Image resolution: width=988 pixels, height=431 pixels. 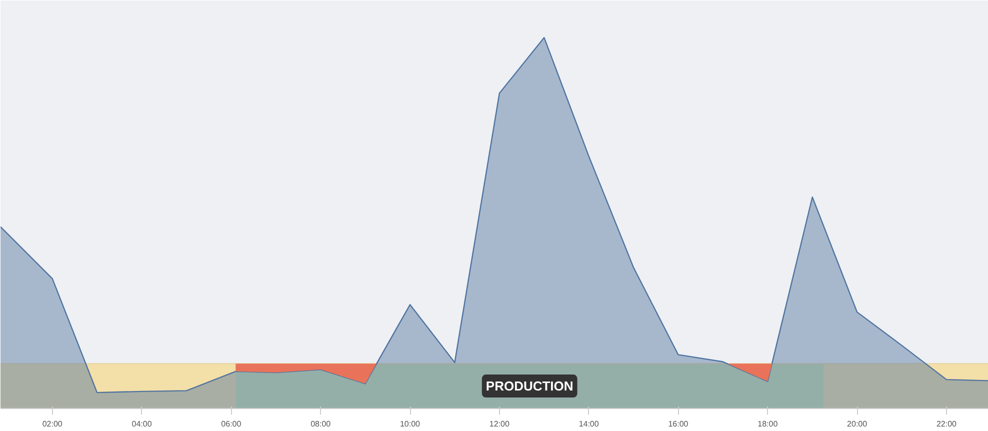 I want to click on x-tick-label: 22:00, so click(x=947, y=424).